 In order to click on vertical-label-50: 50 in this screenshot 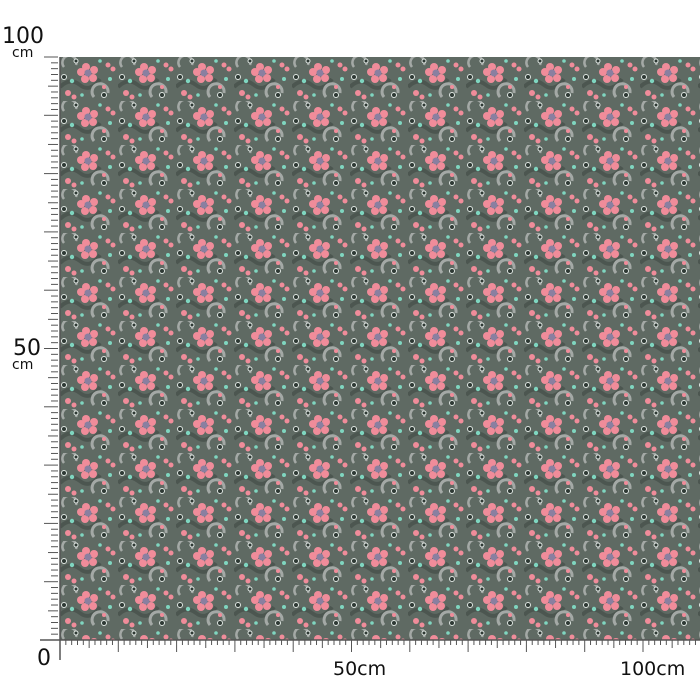, I will do `click(27, 348)`.